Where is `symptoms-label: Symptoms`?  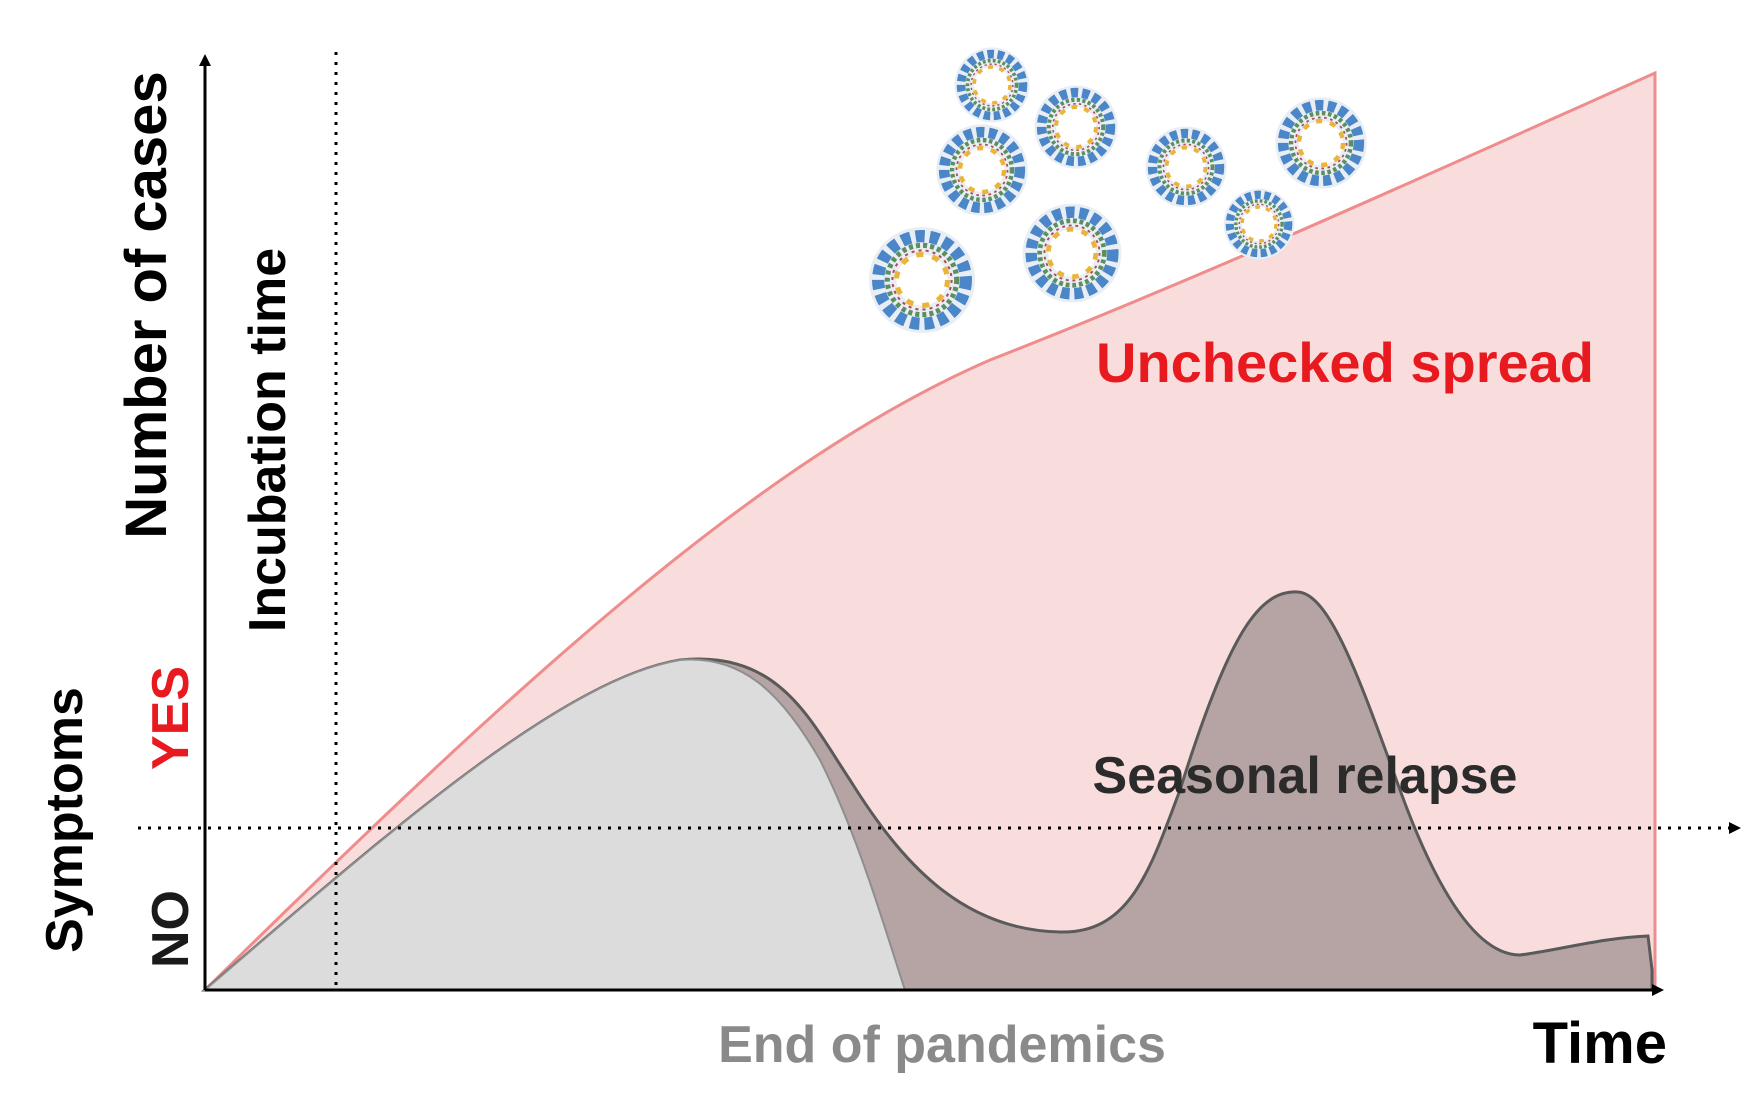 symptoms-label: Symptoms is located at coordinates (65, 820).